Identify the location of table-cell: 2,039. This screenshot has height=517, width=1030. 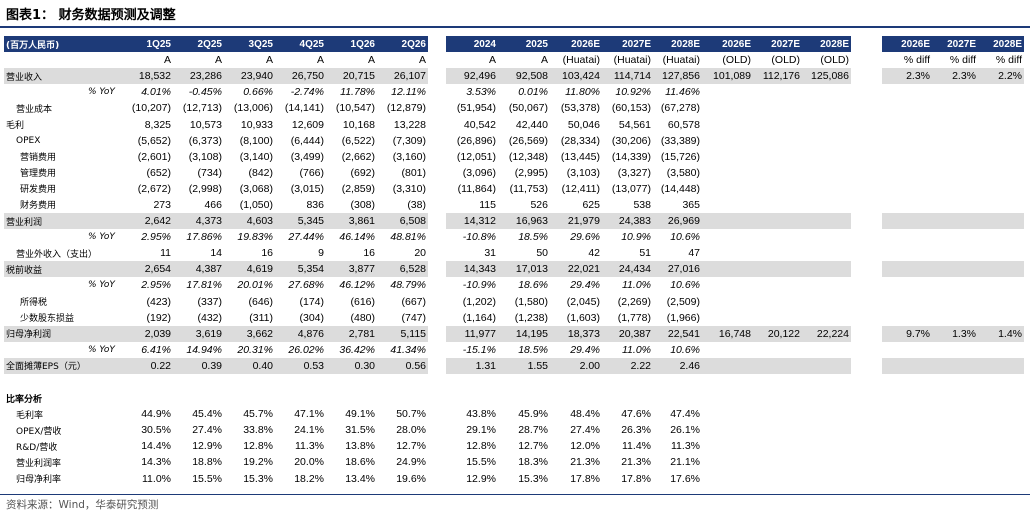
(147, 333).